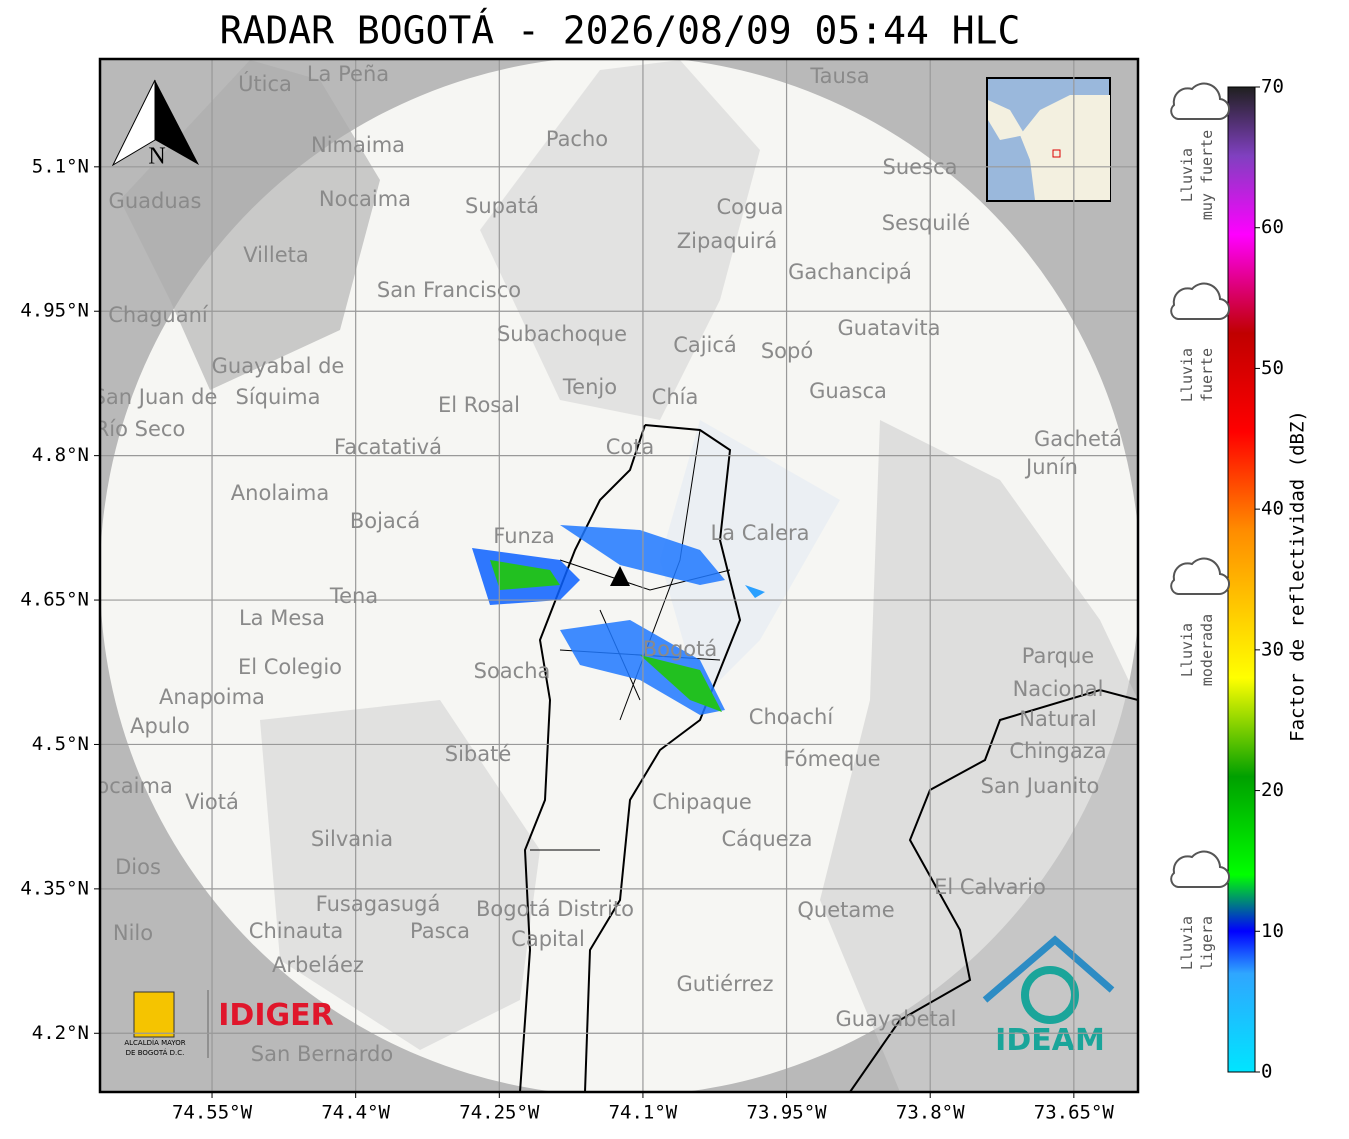 The image size is (1349, 1139). What do you see at coordinates (839, 76) in the screenshot?
I see `place-label: Tausa` at bounding box center [839, 76].